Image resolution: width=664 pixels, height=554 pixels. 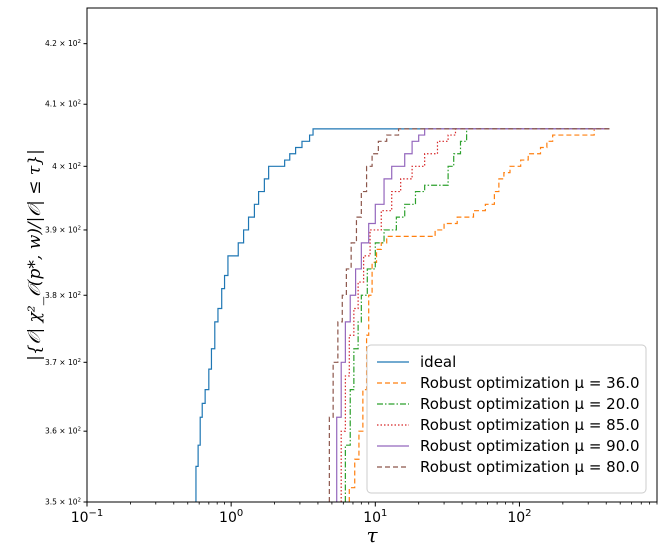 I want to click on x-tick-label: 10², so click(x=519, y=517).